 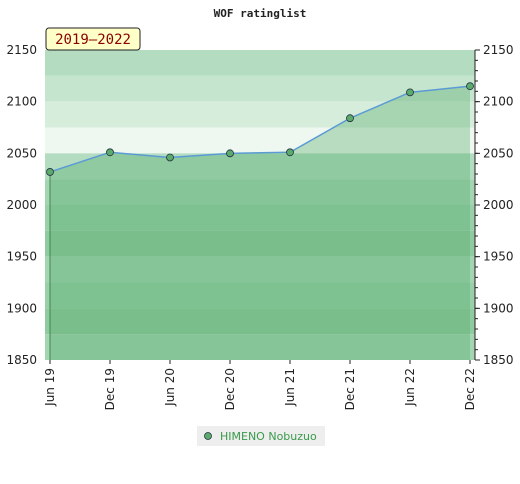 I want to click on legend-label: HIMENO Nobuzuo, so click(x=268, y=436).